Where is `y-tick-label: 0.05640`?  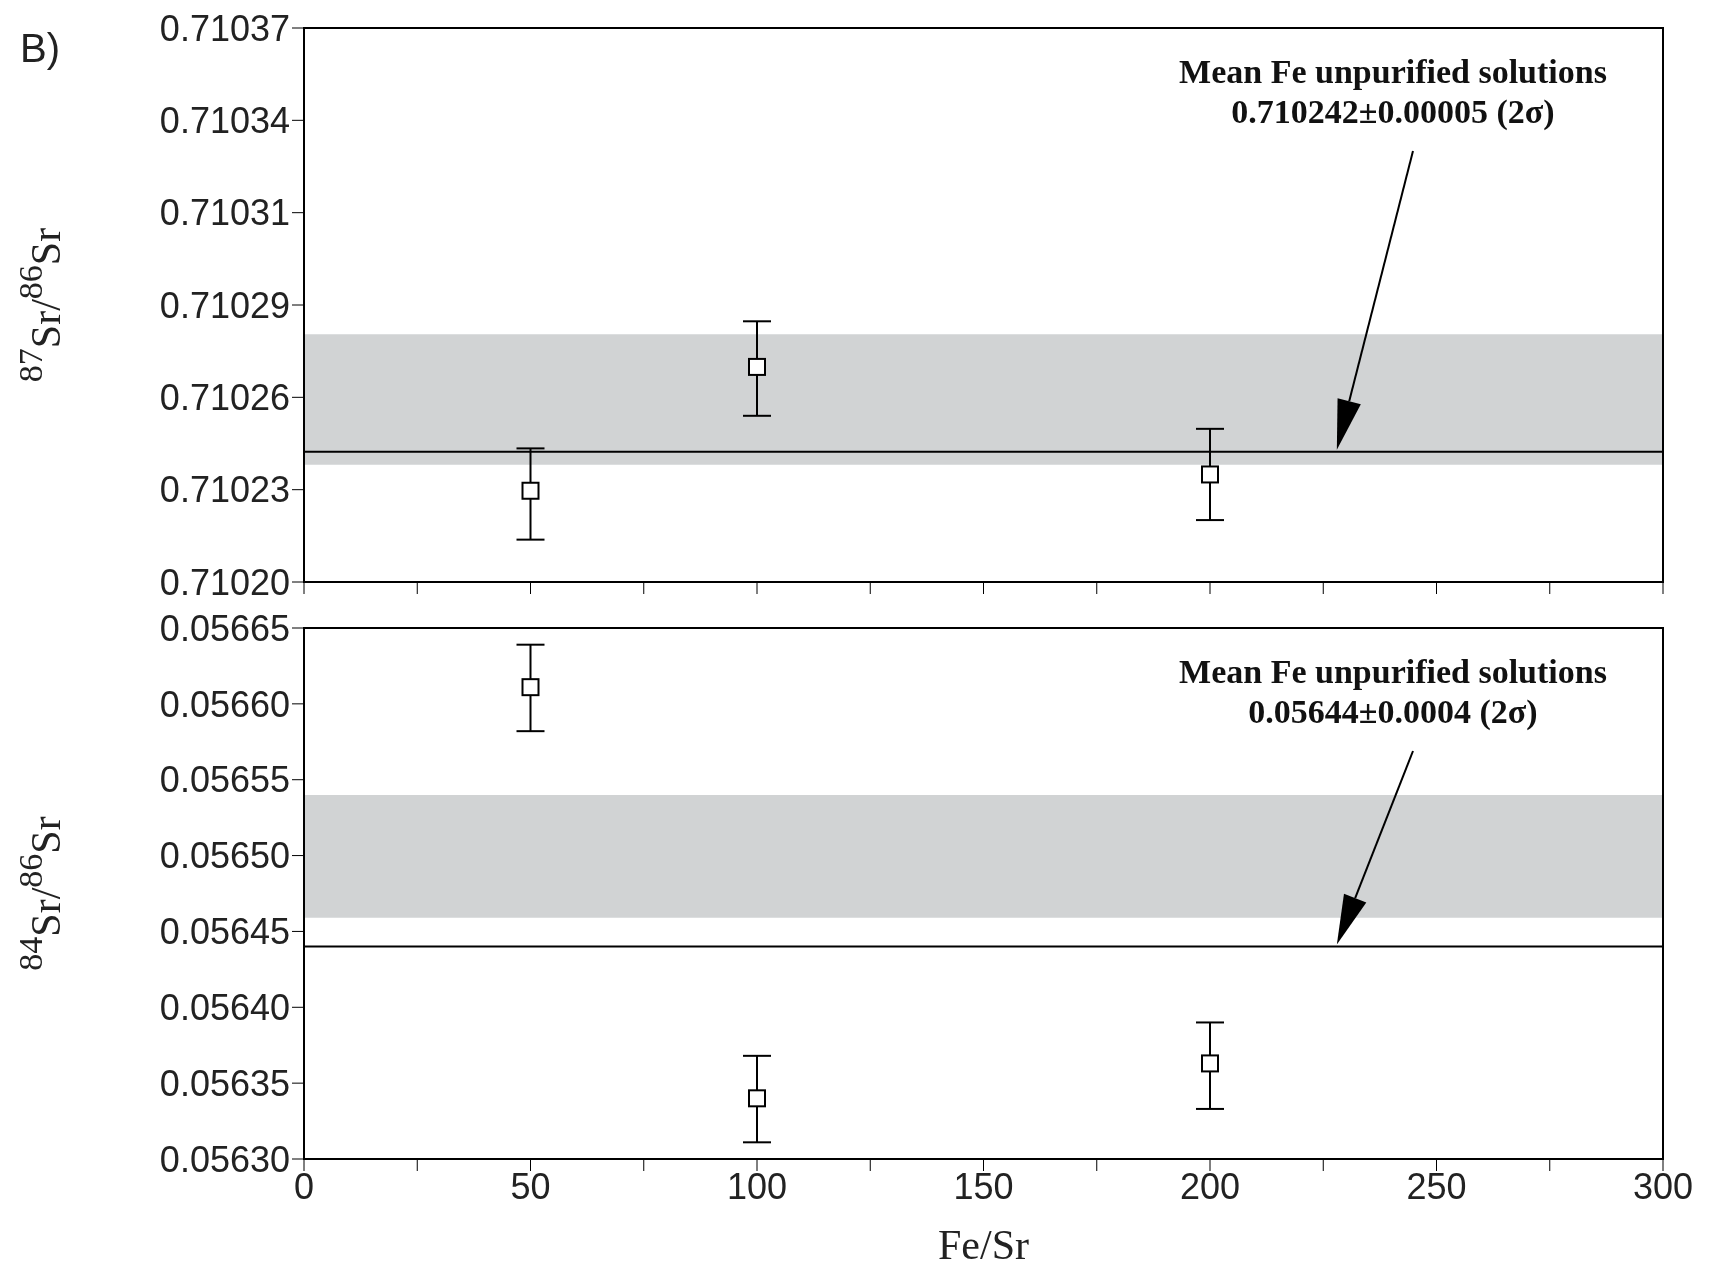 y-tick-label: 0.05640 is located at coordinates (224, 1008).